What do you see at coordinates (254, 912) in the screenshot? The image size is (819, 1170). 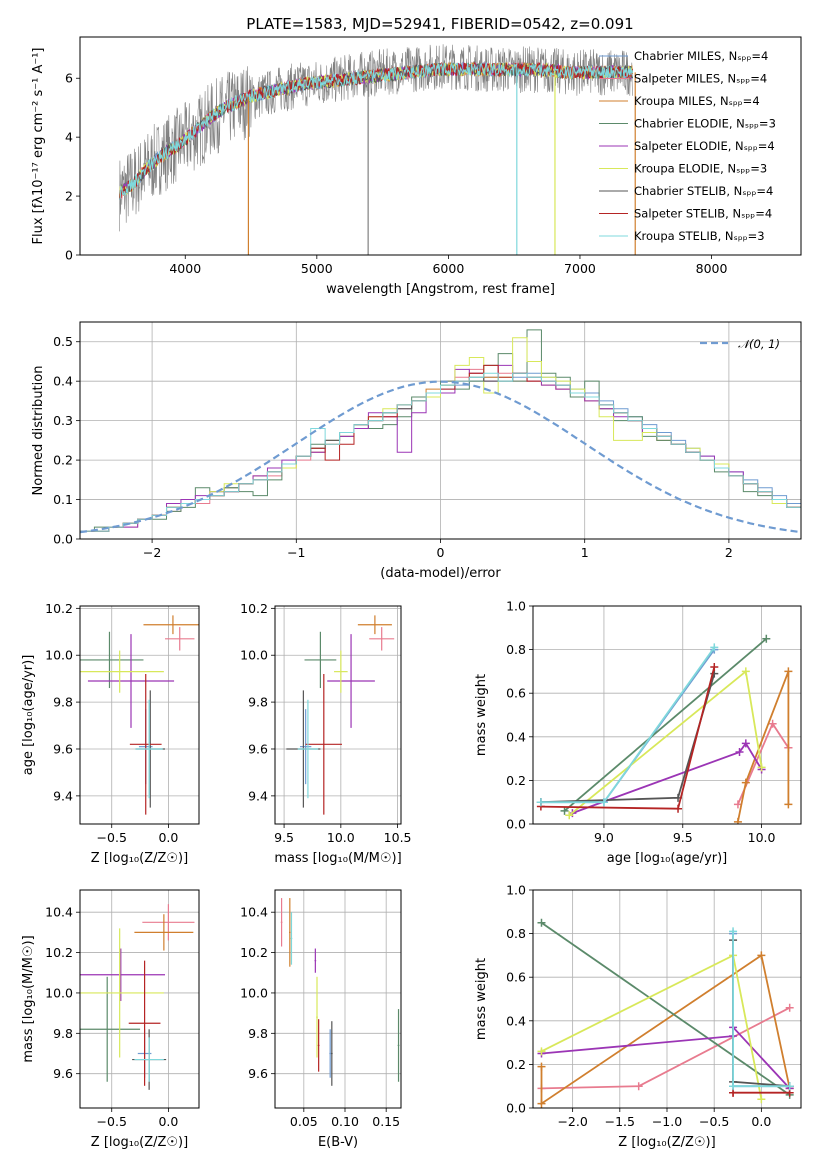 I see `y-tick-label: 10.4` at bounding box center [254, 912].